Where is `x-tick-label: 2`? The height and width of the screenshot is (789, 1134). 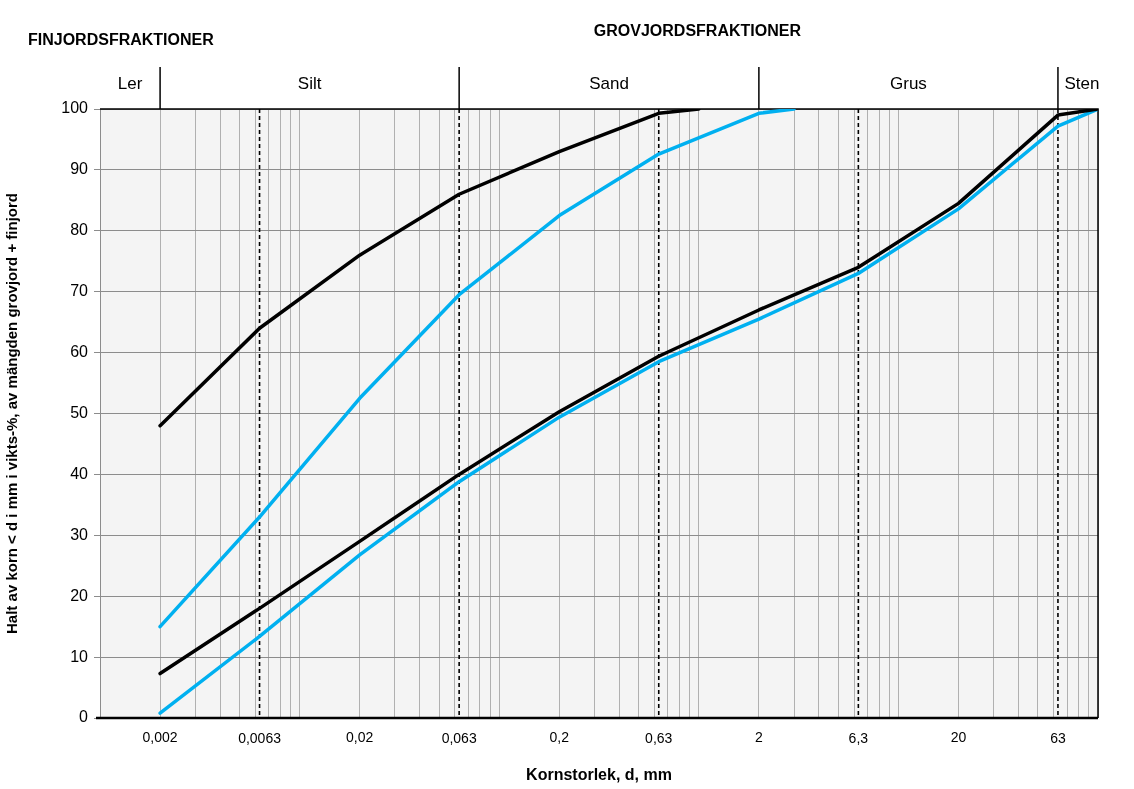 x-tick-label: 2 is located at coordinates (758, 737).